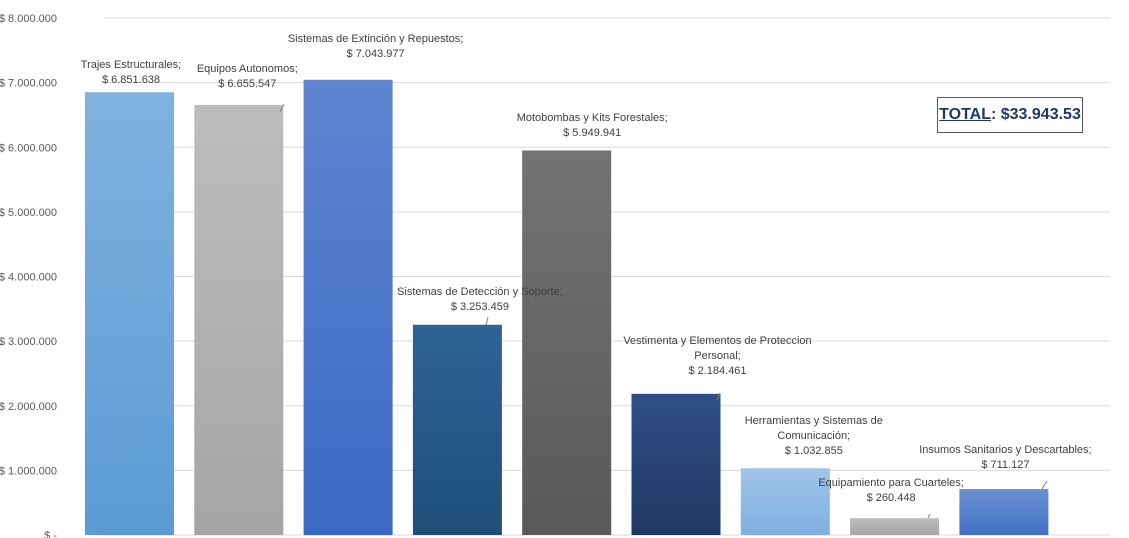 The height and width of the screenshot is (538, 1129). Describe the element at coordinates (592, 133) in the screenshot. I see `data-label-value: $ 5.949.941` at that location.